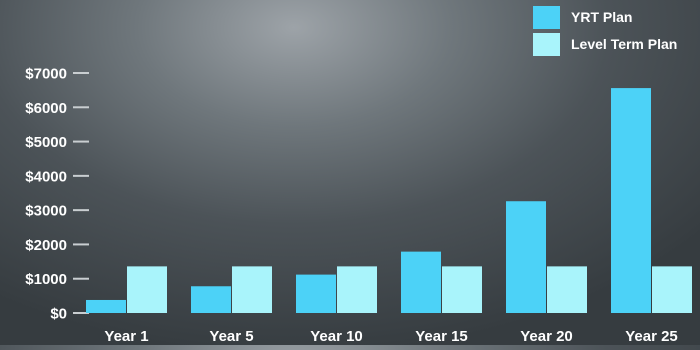 Image resolution: width=700 pixels, height=350 pixels. What do you see at coordinates (46, 211) in the screenshot?
I see `y-tick-label: $3000` at bounding box center [46, 211].